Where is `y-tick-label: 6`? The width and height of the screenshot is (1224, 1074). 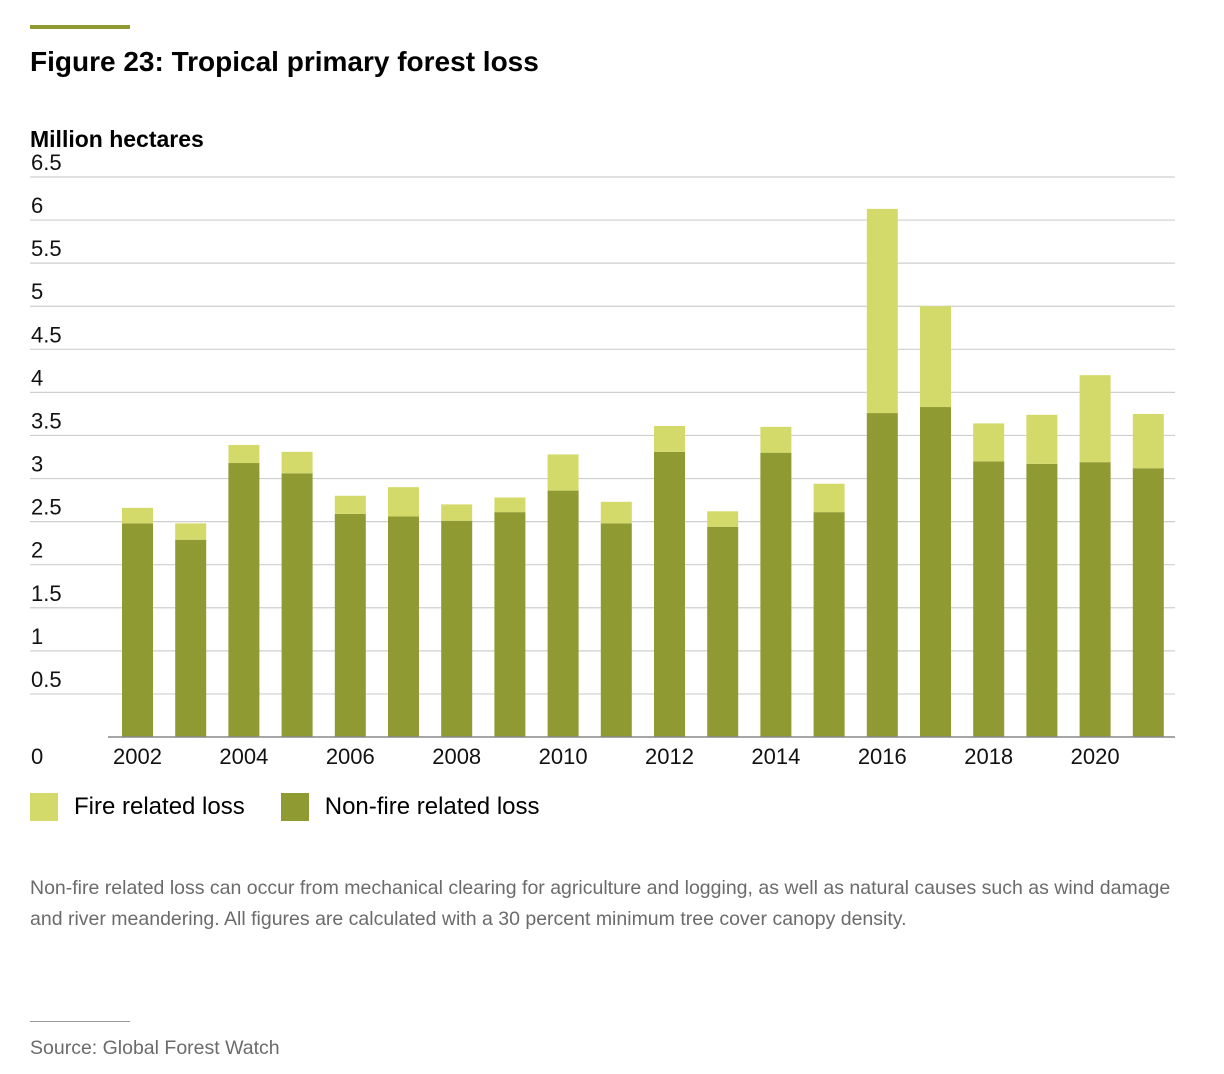
y-tick-label: 6 is located at coordinates (37, 205).